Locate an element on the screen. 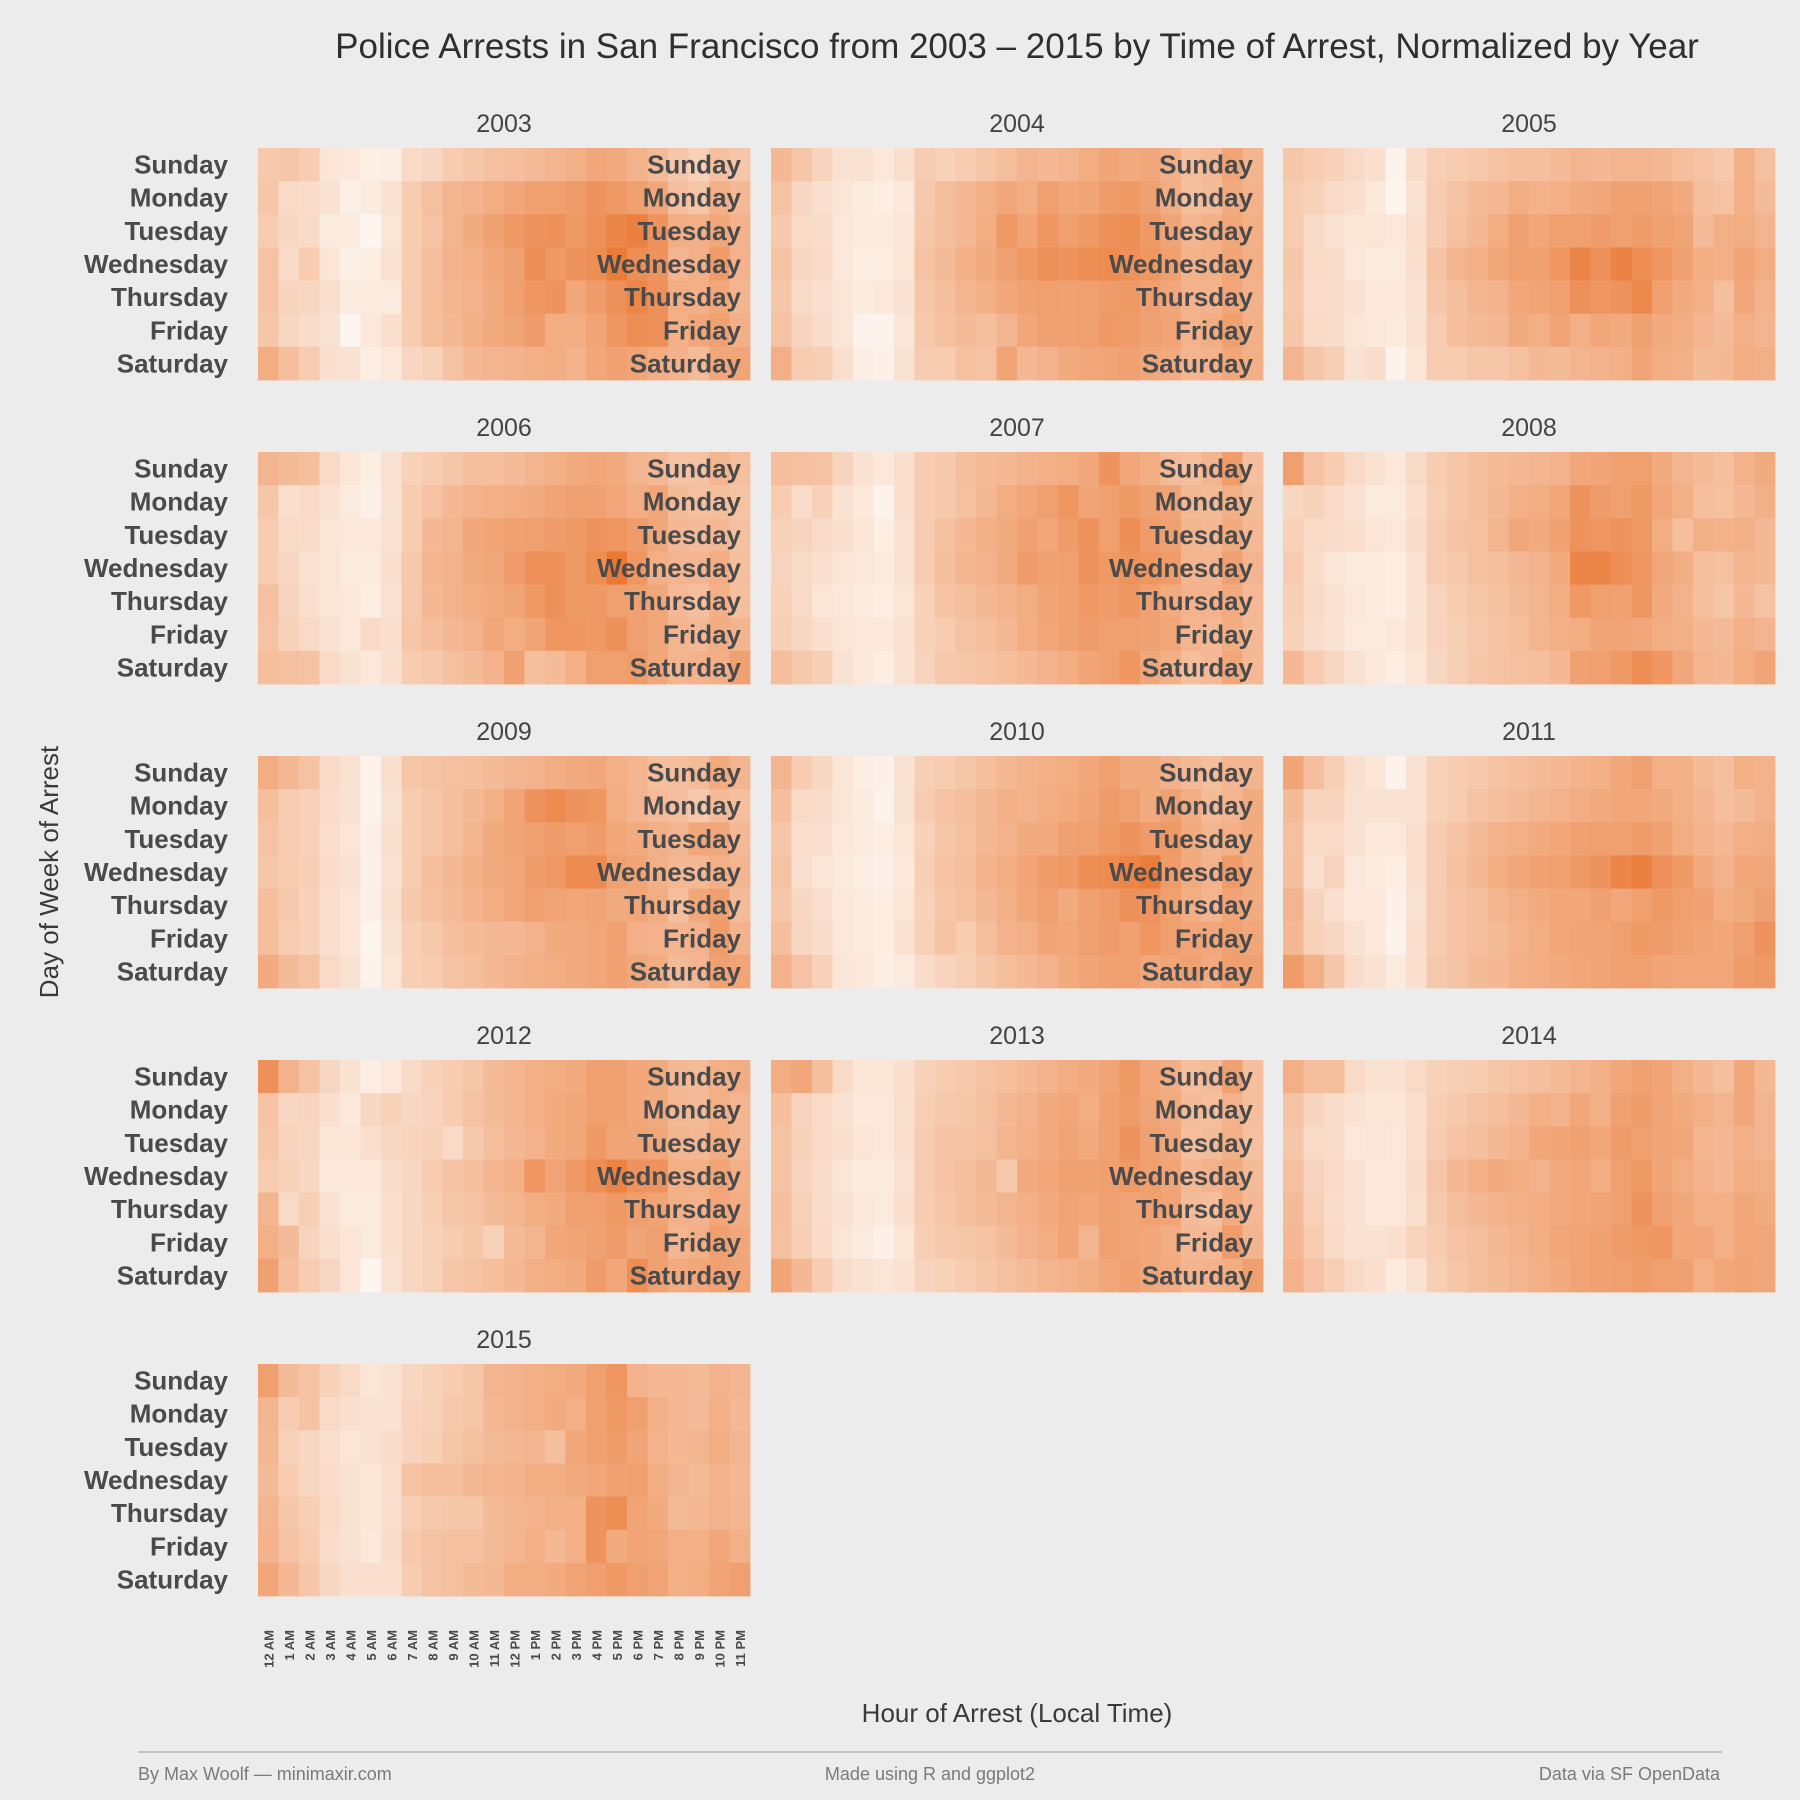  y-tick-label: Wednesday is located at coordinates (669, 872).